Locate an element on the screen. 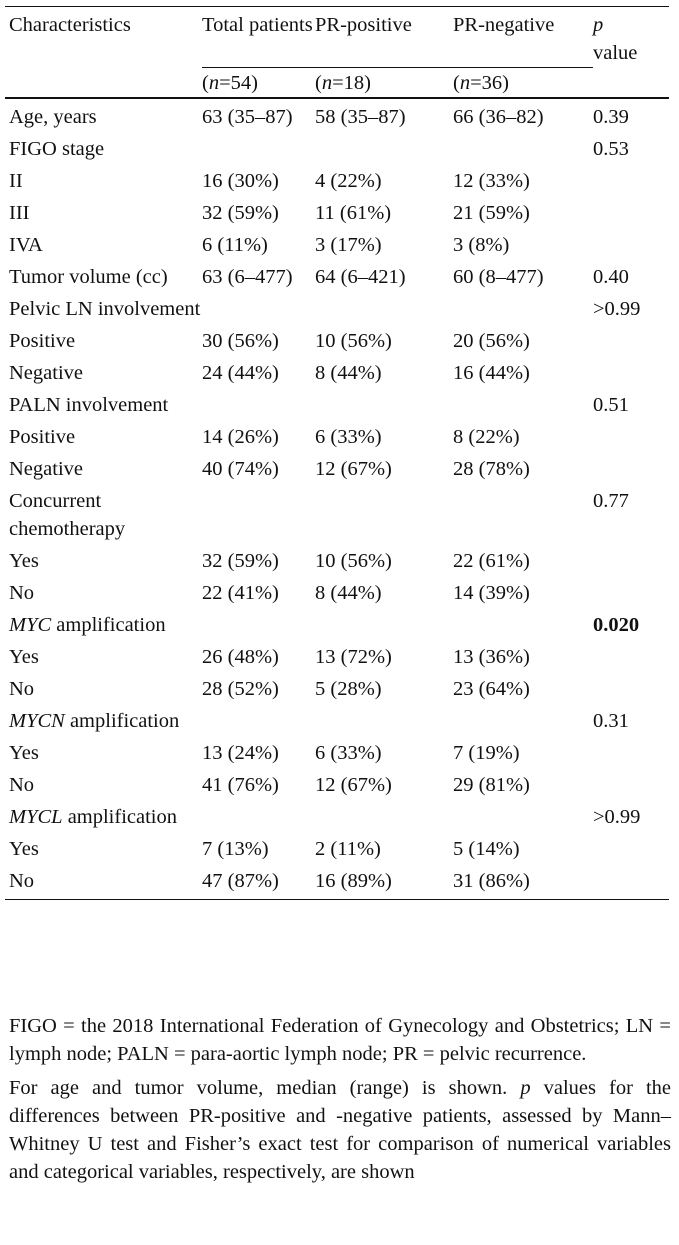  cell-pr-negative: 21 (59%) is located at coordinates (491, 212).